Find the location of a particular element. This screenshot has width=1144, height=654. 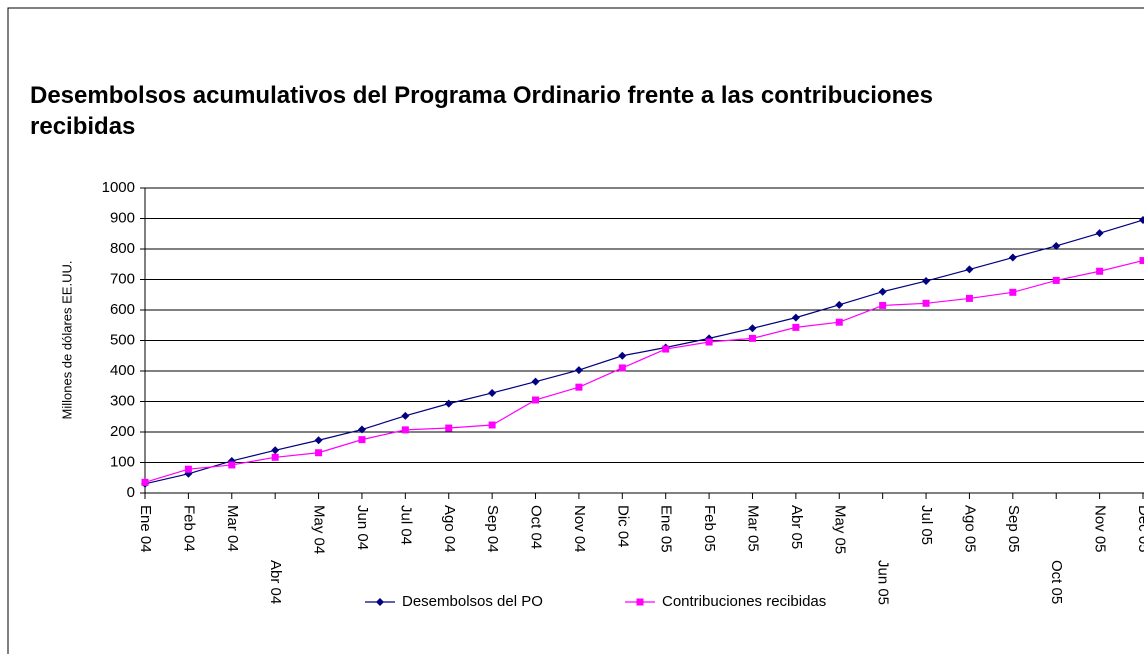

y-tick-label: 0 is located at coordinates (131, 492).